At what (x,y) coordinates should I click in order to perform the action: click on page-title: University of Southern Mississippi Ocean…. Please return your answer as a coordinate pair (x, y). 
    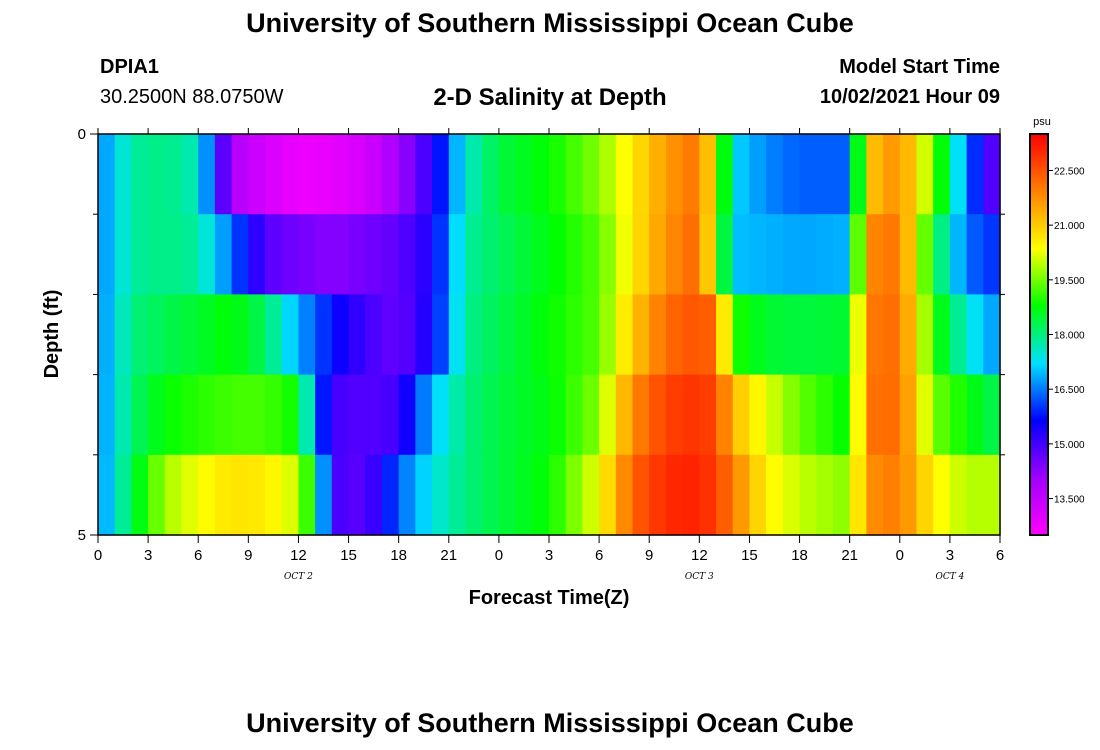
    Looking at the image, I should click on (550, 23).